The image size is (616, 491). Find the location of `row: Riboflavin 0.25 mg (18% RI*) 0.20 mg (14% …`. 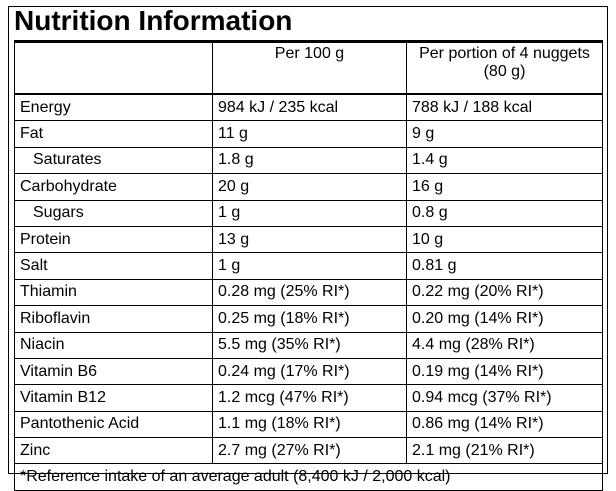

row: Riboflavin 0.25 mg (18% RI*) 0.20 mg (14% … is located at coordinates (308, 319).